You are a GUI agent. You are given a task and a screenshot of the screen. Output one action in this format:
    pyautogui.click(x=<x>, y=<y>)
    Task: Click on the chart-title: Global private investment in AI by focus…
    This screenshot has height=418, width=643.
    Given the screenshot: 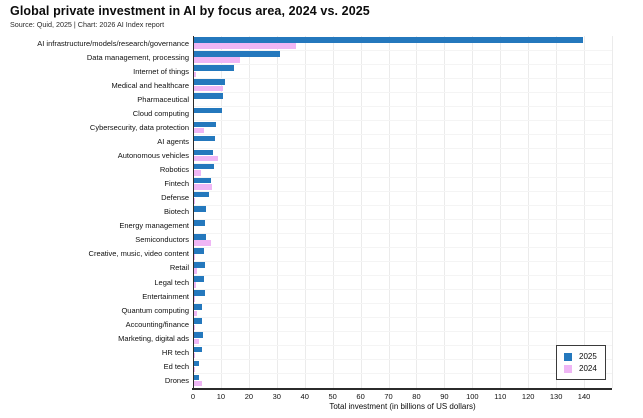 What is the action you would take?
    pyautogui.click(x=190, y=11)
    